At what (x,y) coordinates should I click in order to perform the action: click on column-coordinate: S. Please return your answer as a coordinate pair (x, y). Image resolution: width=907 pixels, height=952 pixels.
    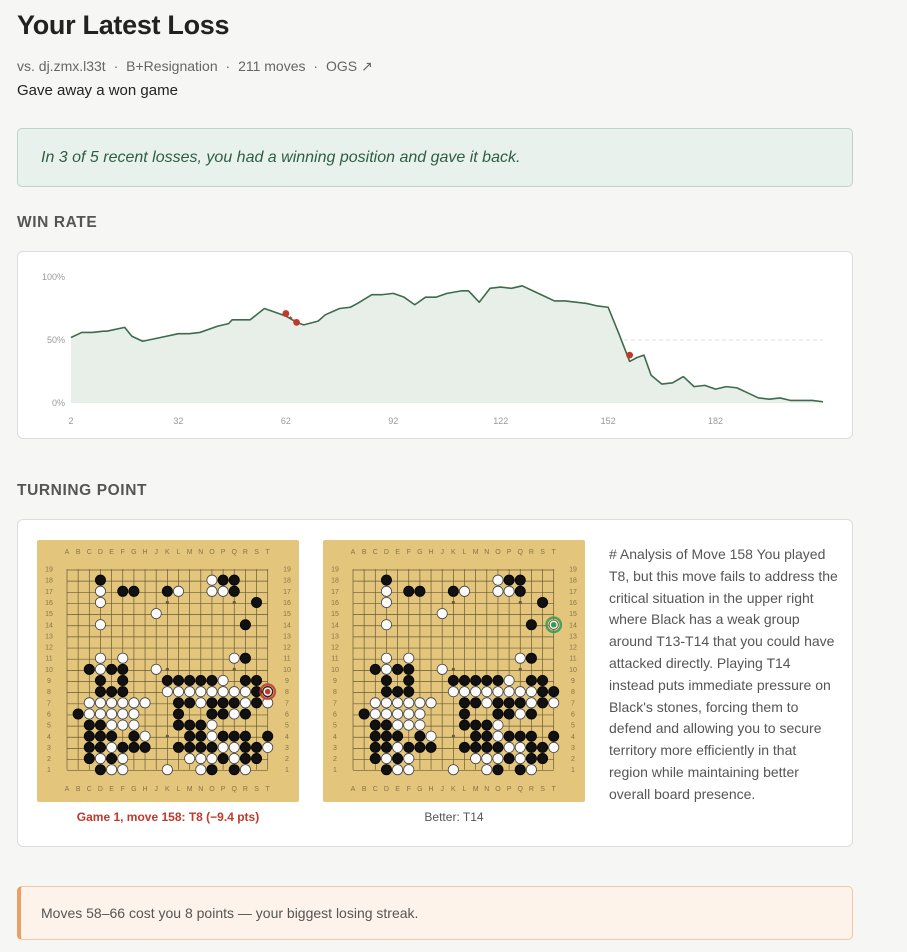
    Looking at the image, I should click on (256, 789).